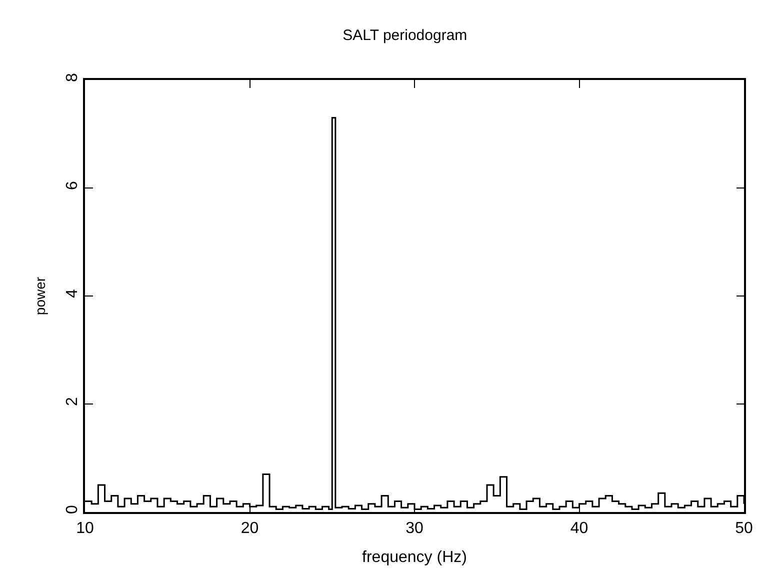  Describe the element at coordinates (40, 296) in the screenshot. I see `y-axis-title: power` at that location.